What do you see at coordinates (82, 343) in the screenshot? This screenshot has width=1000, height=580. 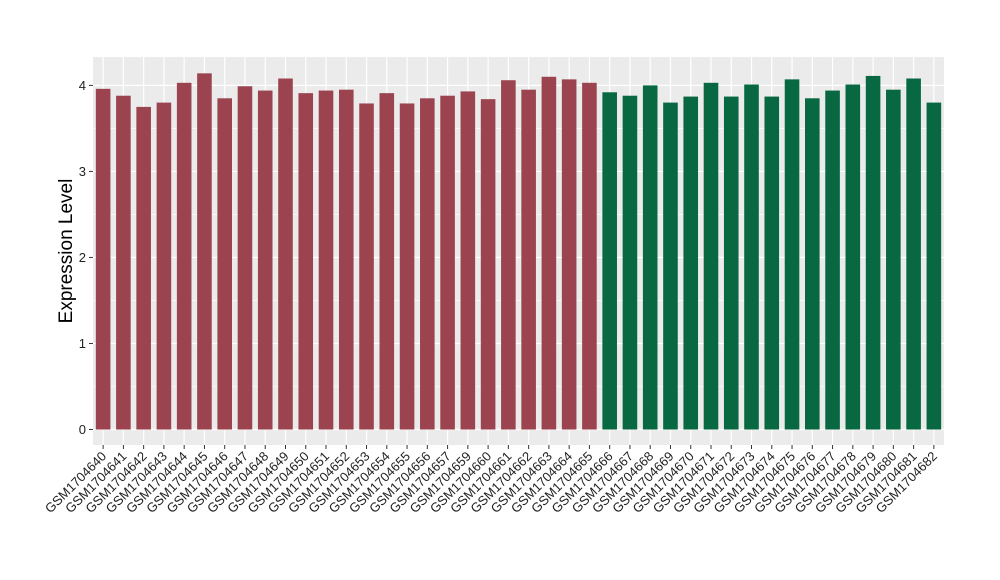 I see `y-tick-label: 1` at bounding box center [82, 343].